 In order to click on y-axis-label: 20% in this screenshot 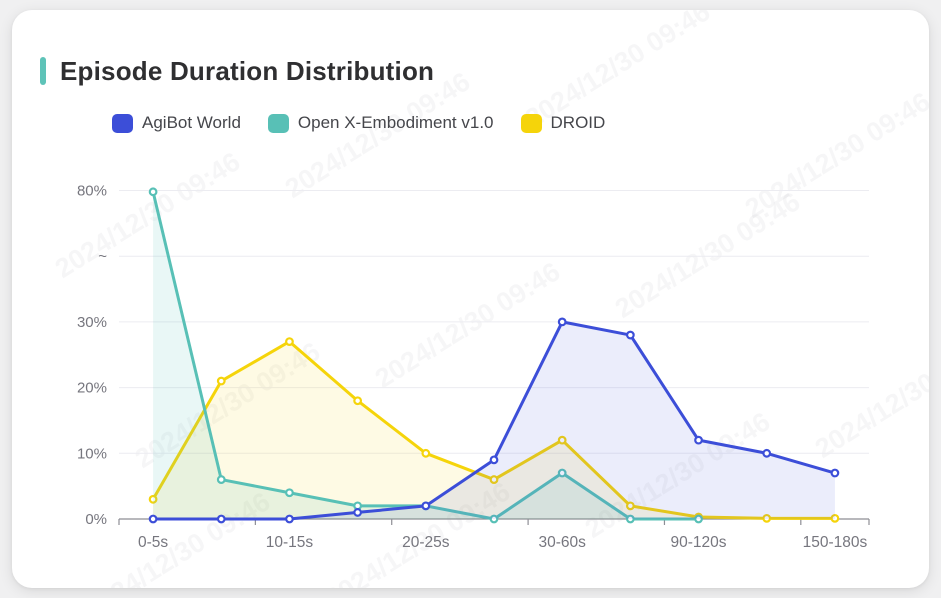, I will do `click(92, 388)`.